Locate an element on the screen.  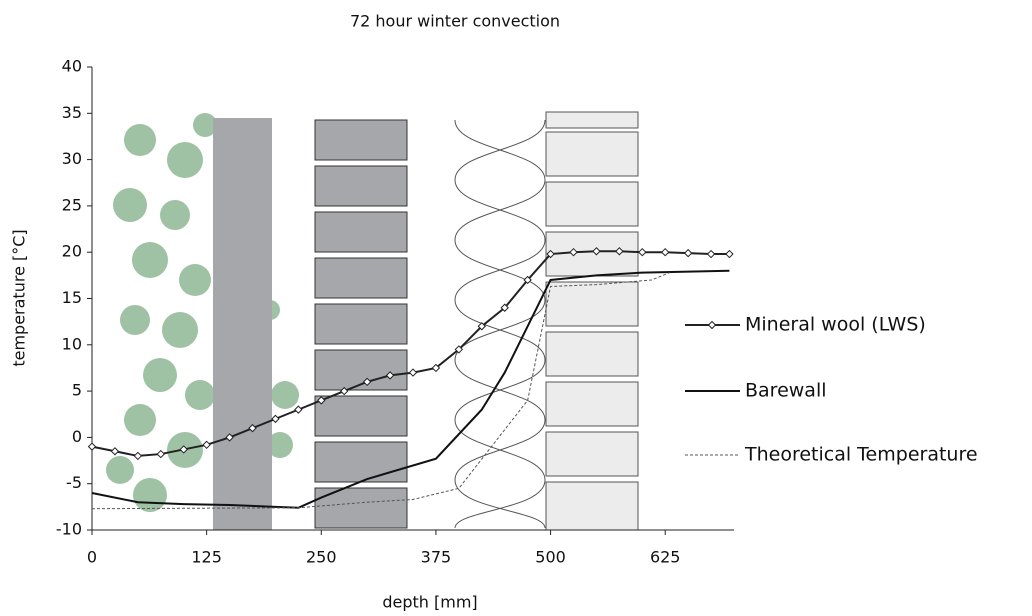
y-tick-label: 40 is located at coordinates (72, 66).